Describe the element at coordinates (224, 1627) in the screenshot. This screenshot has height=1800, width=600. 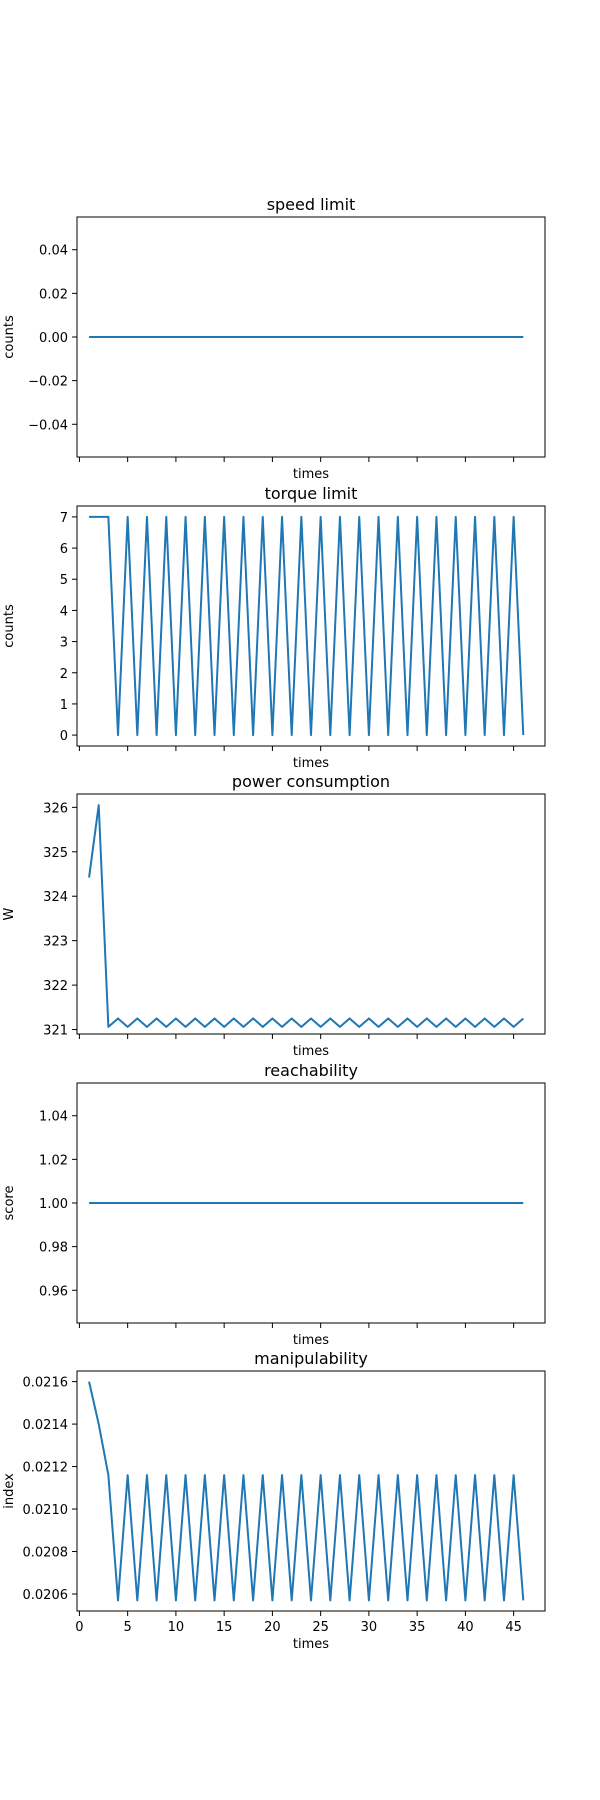
I see `x-tick-label: 15` at that location.